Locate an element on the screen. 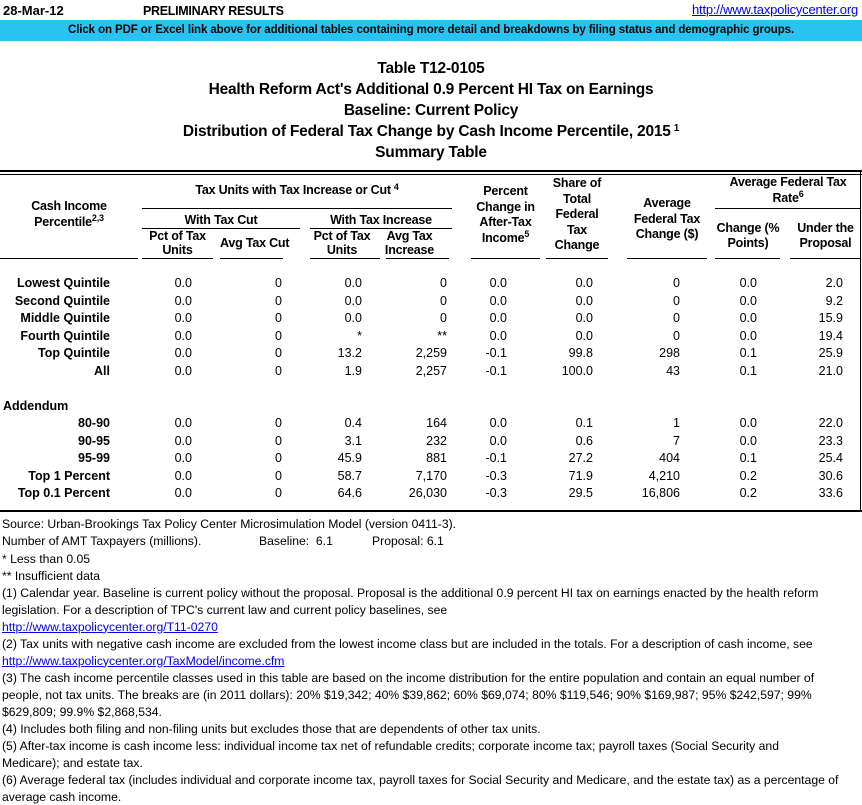 Image resolution: width=862 pixels, height=805 pixels. footnote-5-line-2: Medicare); and estate tax. is located at coordinates (72, 762).